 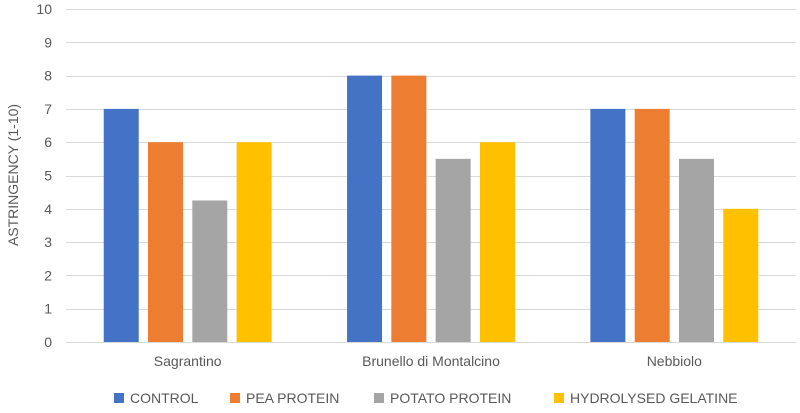 I want to click on y-tick-label: 2, so click(x=48, y=275).